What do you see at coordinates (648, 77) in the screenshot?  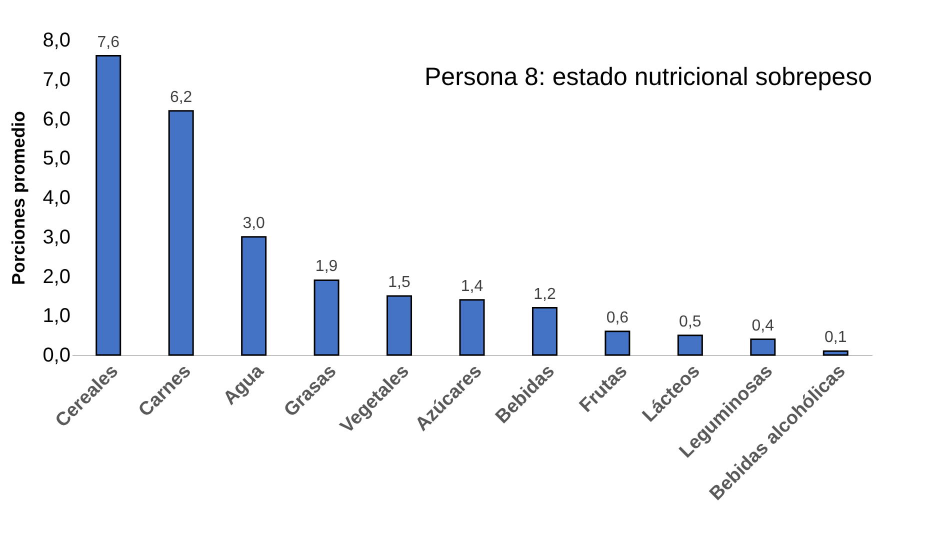 I see `text: Persona 8: estado nutricional sobrepeso` at bounding box center [648, 77].